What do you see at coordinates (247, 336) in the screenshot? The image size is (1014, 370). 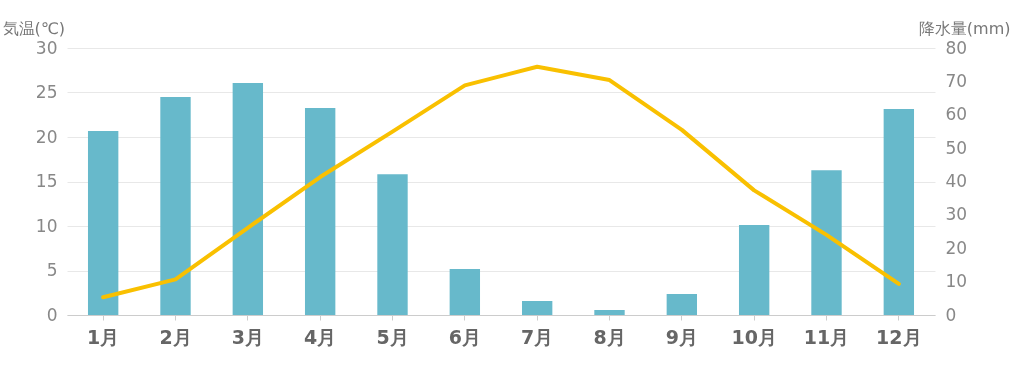 I see `x-tick-label: 3月` at bounding box center [247, 336].